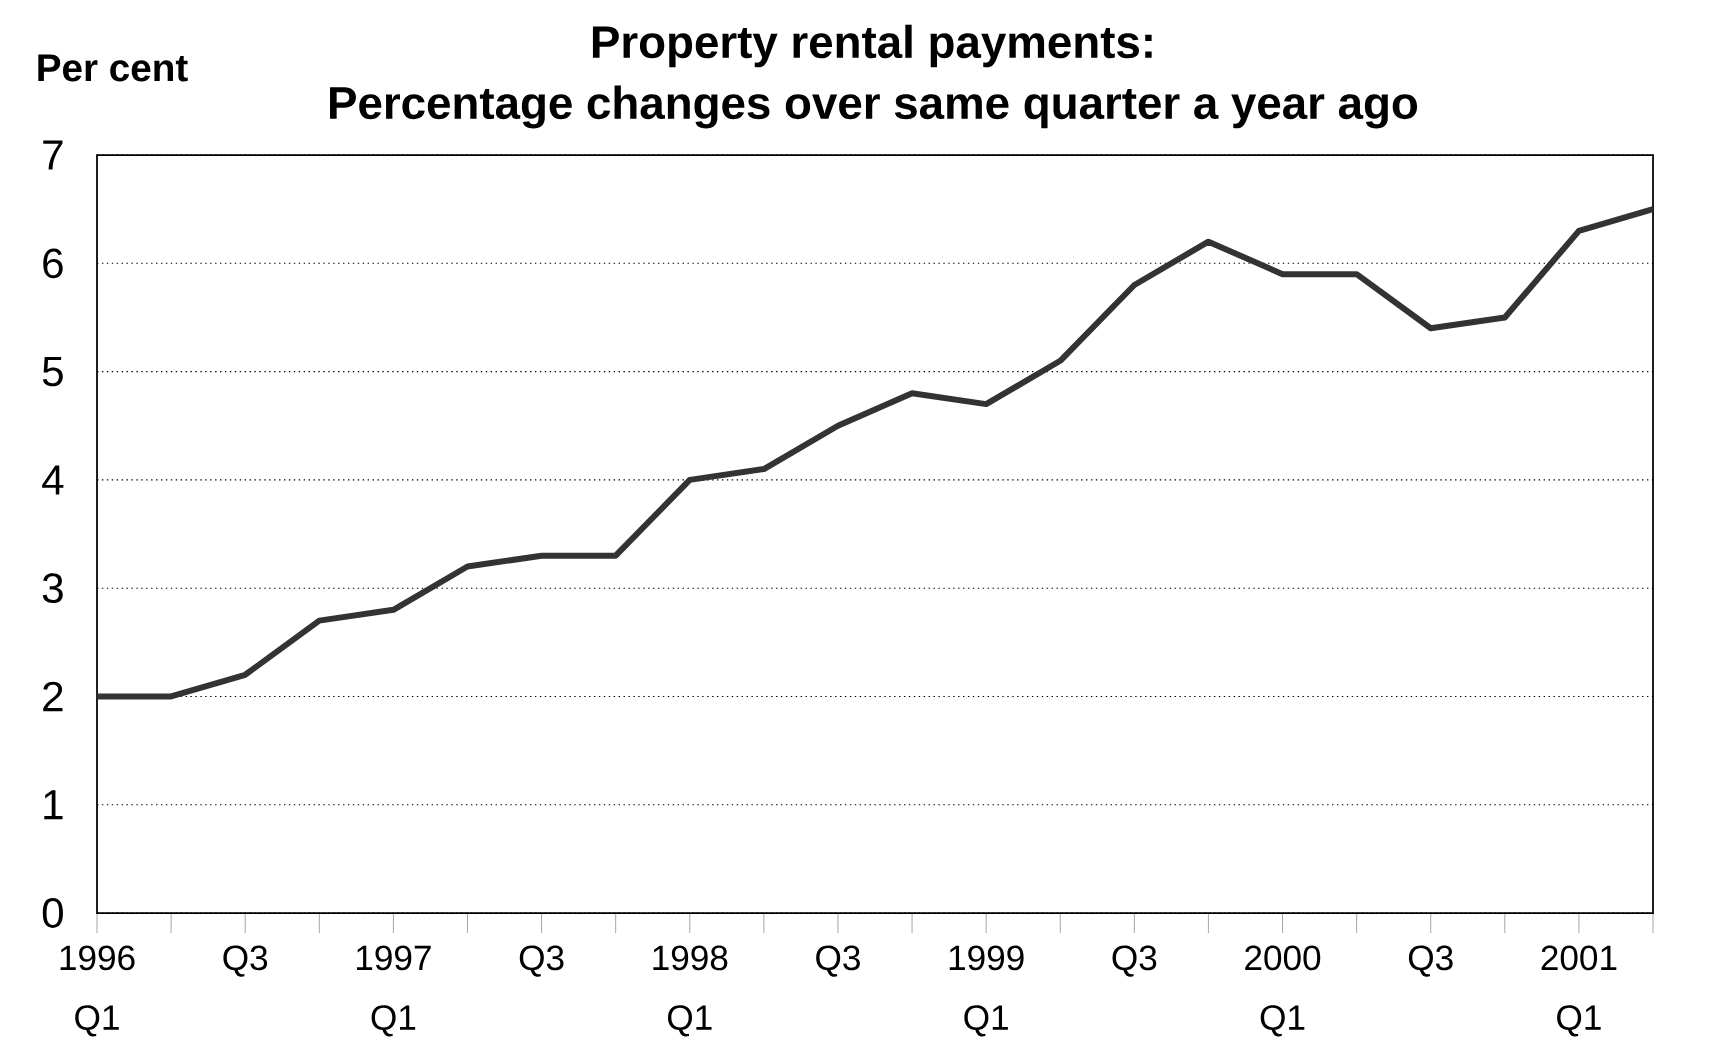 This screenshot has height=1048, width=1733. What do you see at coordinates (97, 991) in the screenshot?
I see `x-tick-label: 1996 Q1` at bounding box center [97, 991].